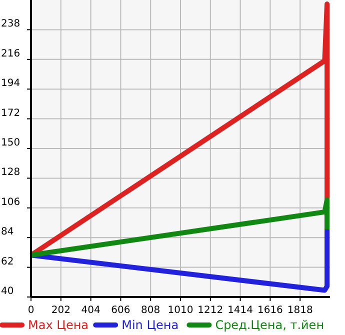 This screenshot has height=335, width=345. What do you see at coordinates (300, 310) in the screenshot?
I see `x-tick-label: 1818` at bounding box center [300, 310].